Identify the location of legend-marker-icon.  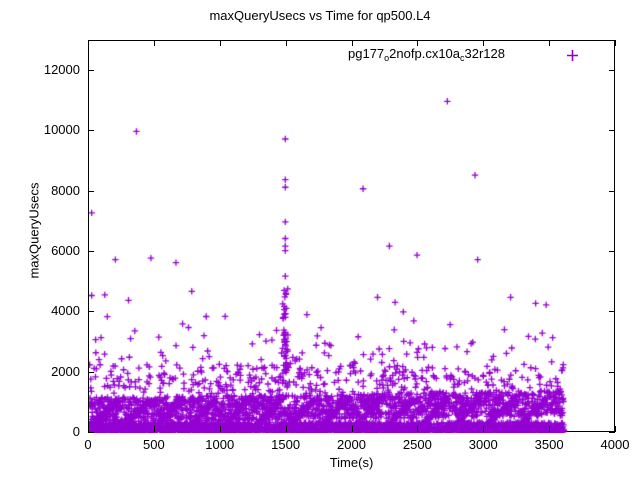
(572, 55).